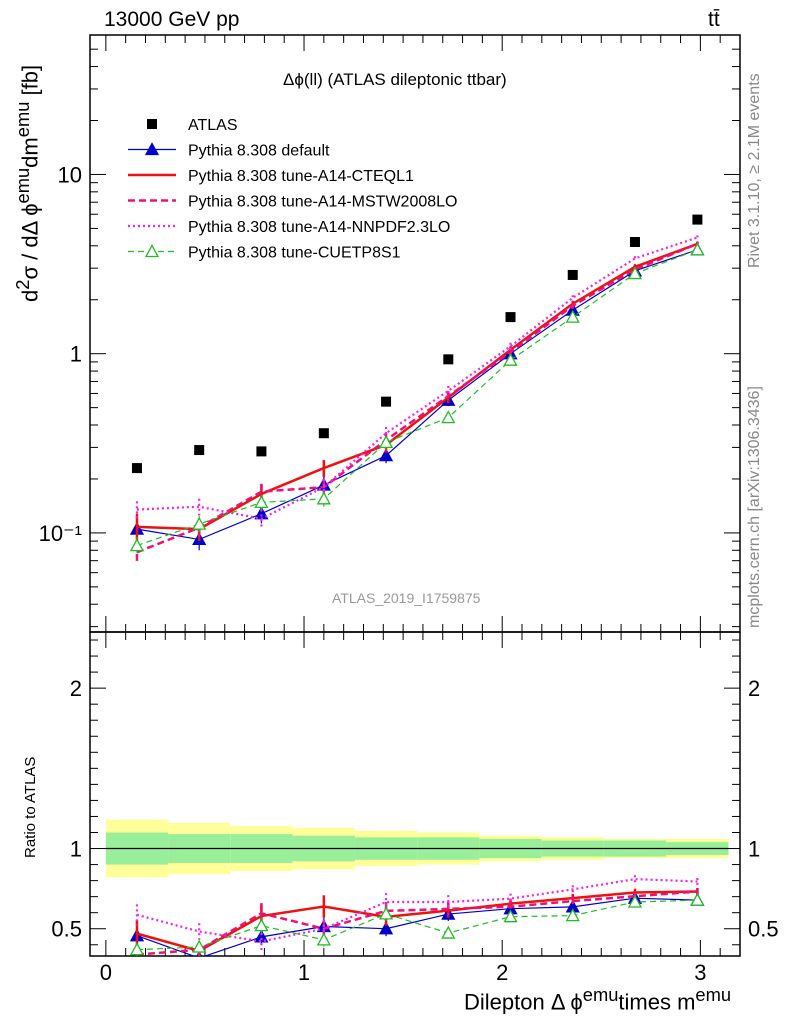 This screenshot has height=1024, width=786. Describe the element at coordinates (70, 174) in the screenshot. I see `main-y-tick-label: 10` at that location.